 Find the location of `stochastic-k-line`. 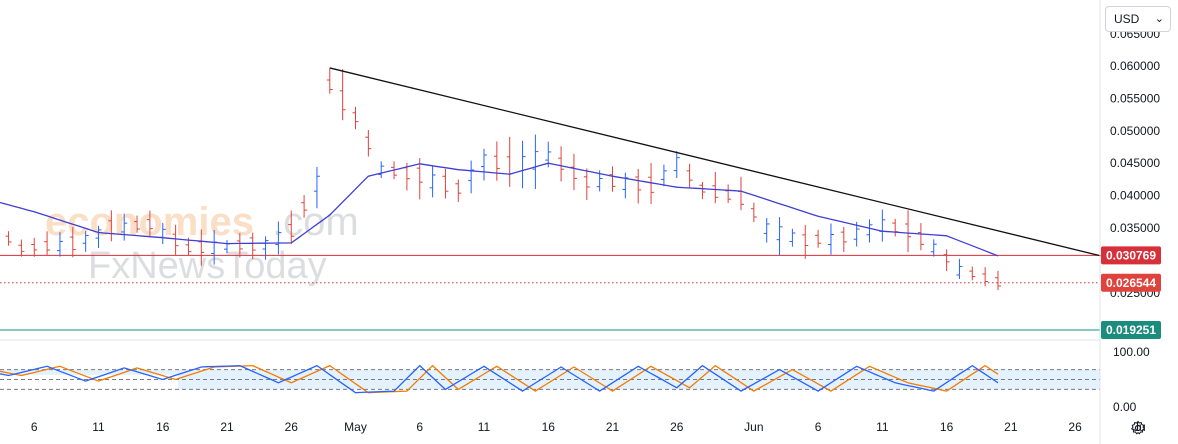

stochastic-k-line is located at coordinates (499, 379).